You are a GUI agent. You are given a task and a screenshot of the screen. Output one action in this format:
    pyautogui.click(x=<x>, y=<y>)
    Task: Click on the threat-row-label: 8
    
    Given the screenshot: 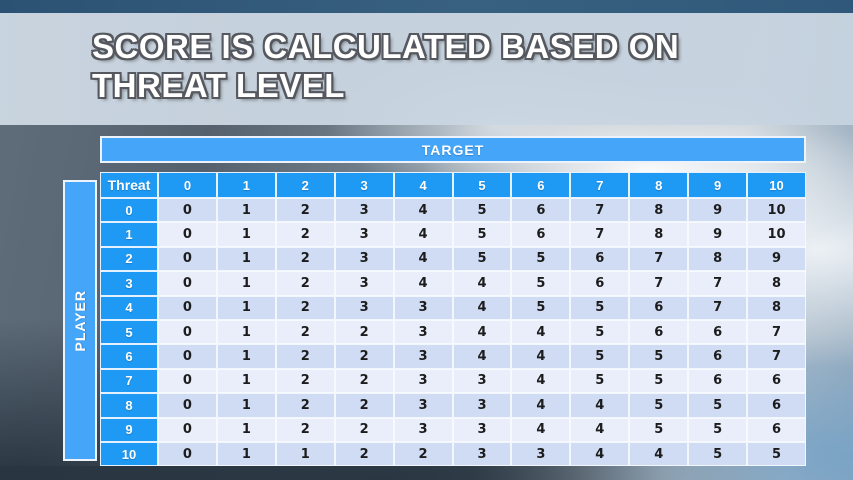 What is the action you would take?
    pyautogui.click(x=129, y=405)
    